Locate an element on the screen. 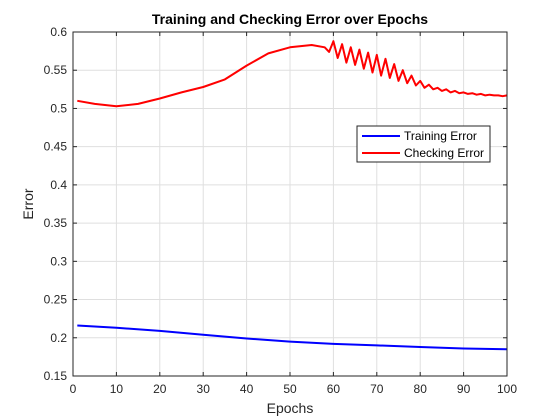 Image resolution: width=560 pixels, height=420 pixels. x-tick-label: 100 is located at coordinates (507, 389).